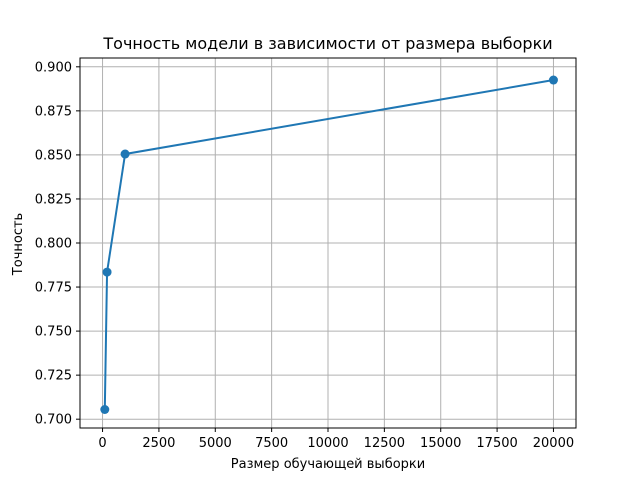  What do you see at coordinates (18, 244) in the screenshot?
I see `y-axis-label: Точность` at bounding box center [18, 244].